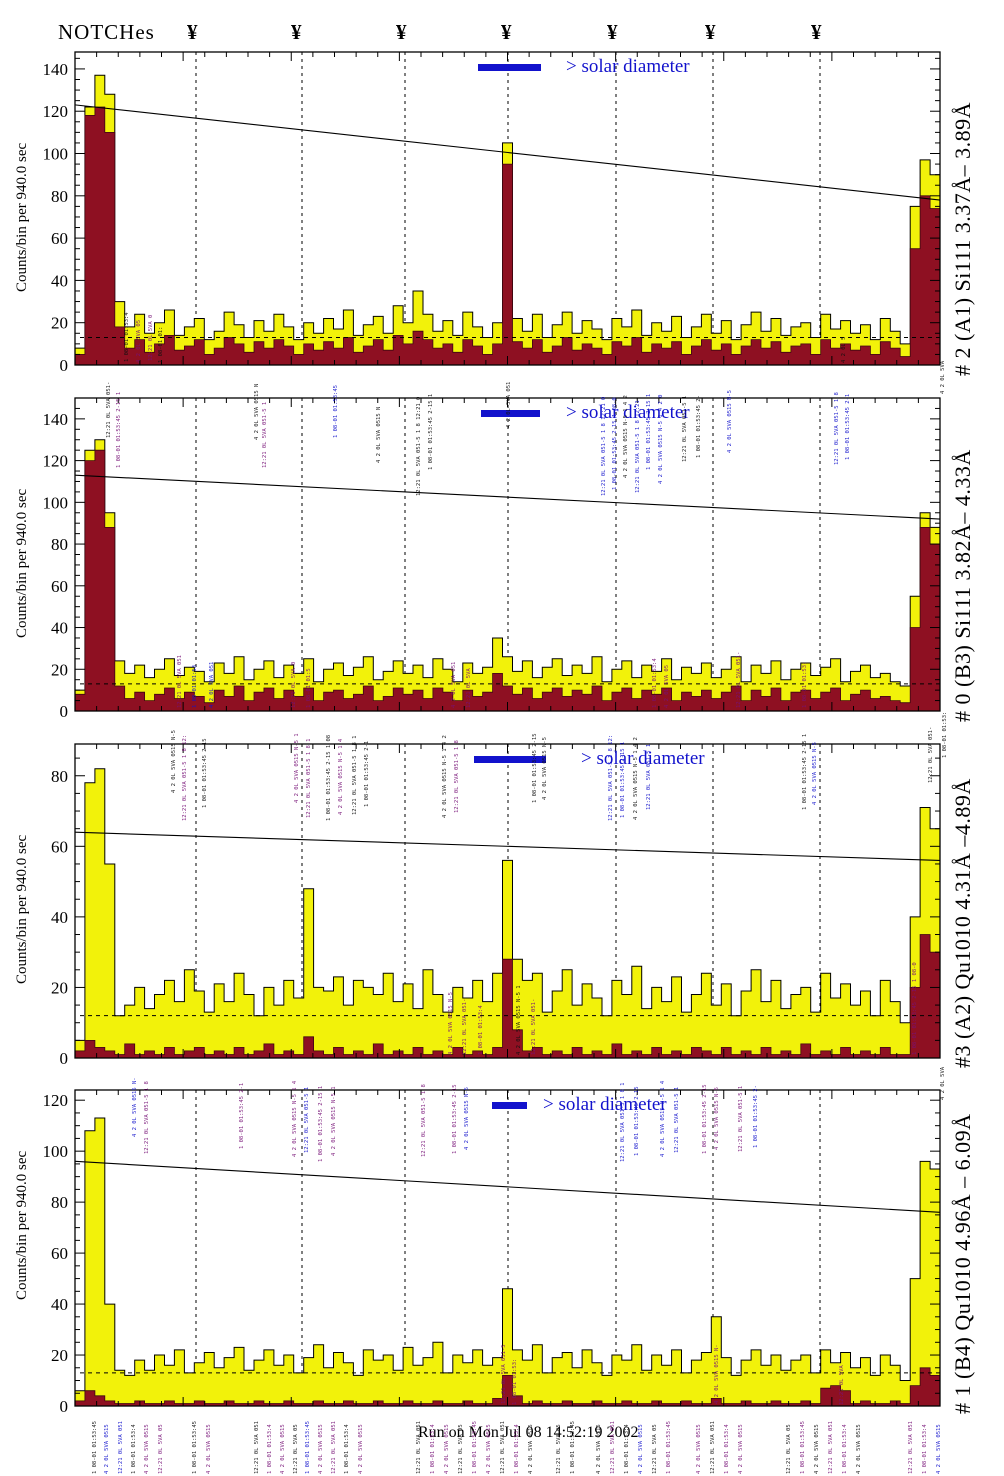 The image size is (1004, 1476). Describe the element at coordinates (611, 777) in the screenshot. I see `annotation-column: 12:21 0L 5VA 051-5 1 8 12:` at that location.